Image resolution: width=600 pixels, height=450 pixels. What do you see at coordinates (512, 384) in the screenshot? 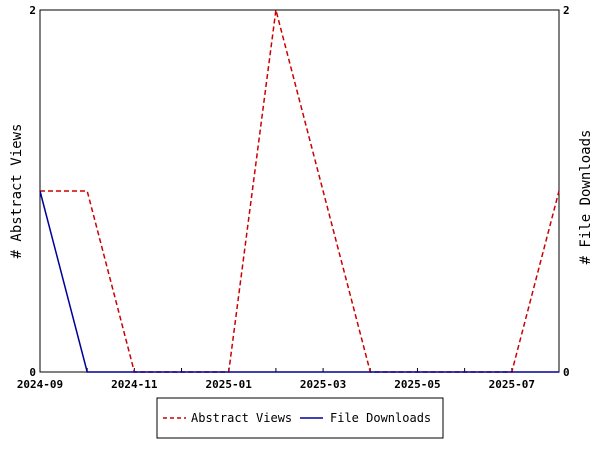
I see `x-tick-label-2025-07: 2025-07` at bounding box center [512, 384].